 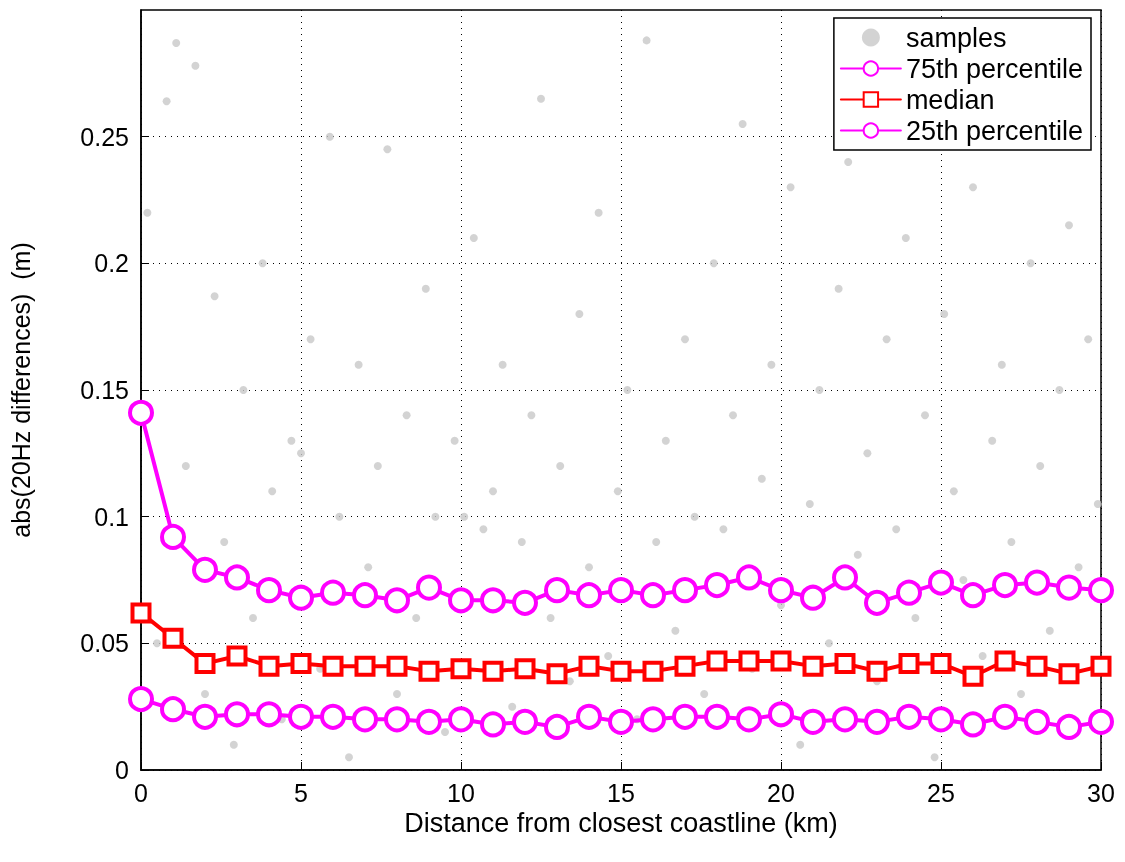 What do you see at coordinates (994, 130) in the screenshot?
I see `legend-label: 25th percentile` at bounding box center [994, 130].